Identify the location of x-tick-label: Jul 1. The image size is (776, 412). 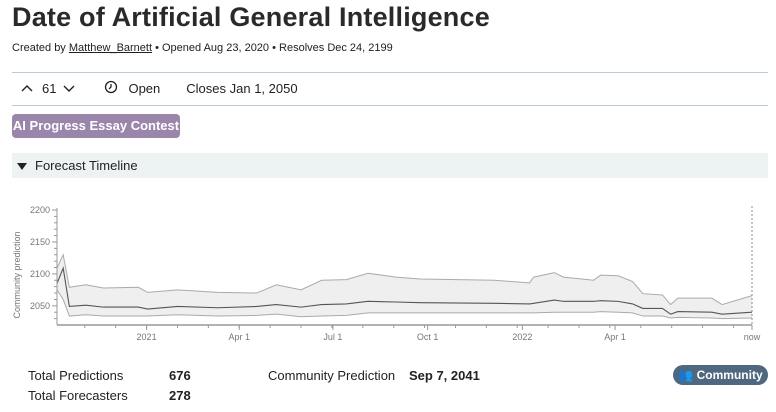
(332, 337).